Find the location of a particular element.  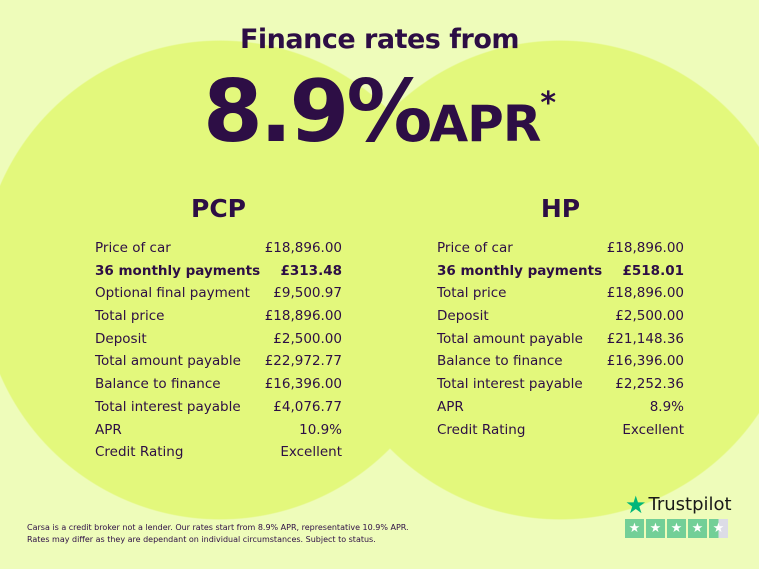

trustpilot-badge: ★ Trustpilot ★ ★ ★ ★ ★ is located at coordinates (680, 514).